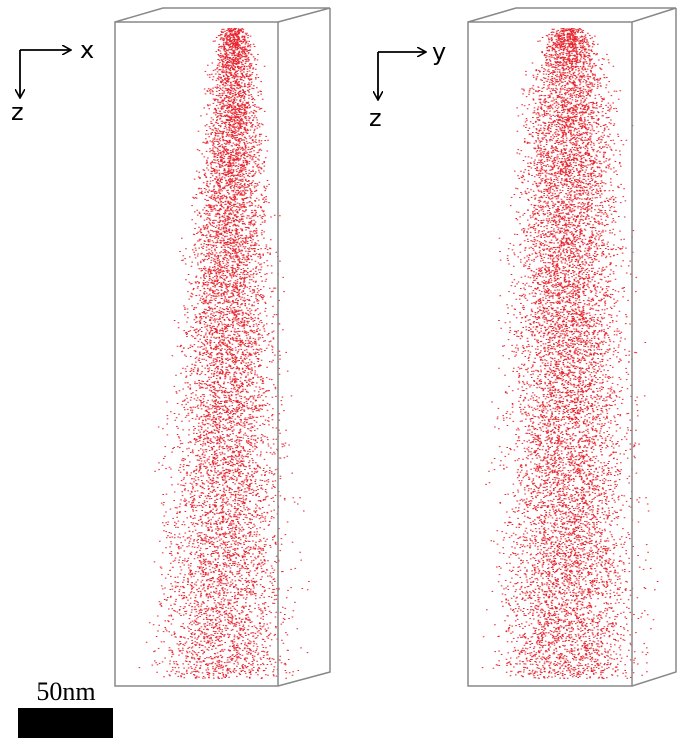  Describe the element at coordinates (17, 112) in the screenshot. I see `axis-label-z-left: z` at that location.